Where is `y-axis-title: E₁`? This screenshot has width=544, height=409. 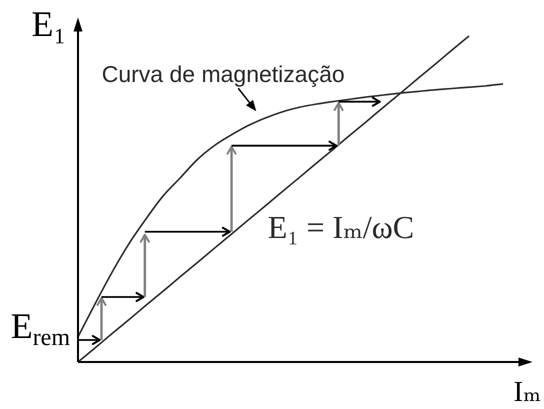 y-axis-title: E₁ is located at coordinates (48, 24).